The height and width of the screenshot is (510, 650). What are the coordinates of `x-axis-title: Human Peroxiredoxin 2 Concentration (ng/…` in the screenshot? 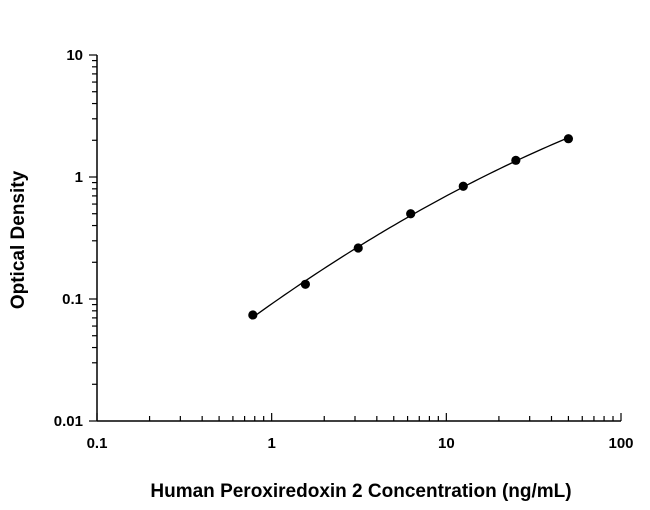 It's located at (360, 491).